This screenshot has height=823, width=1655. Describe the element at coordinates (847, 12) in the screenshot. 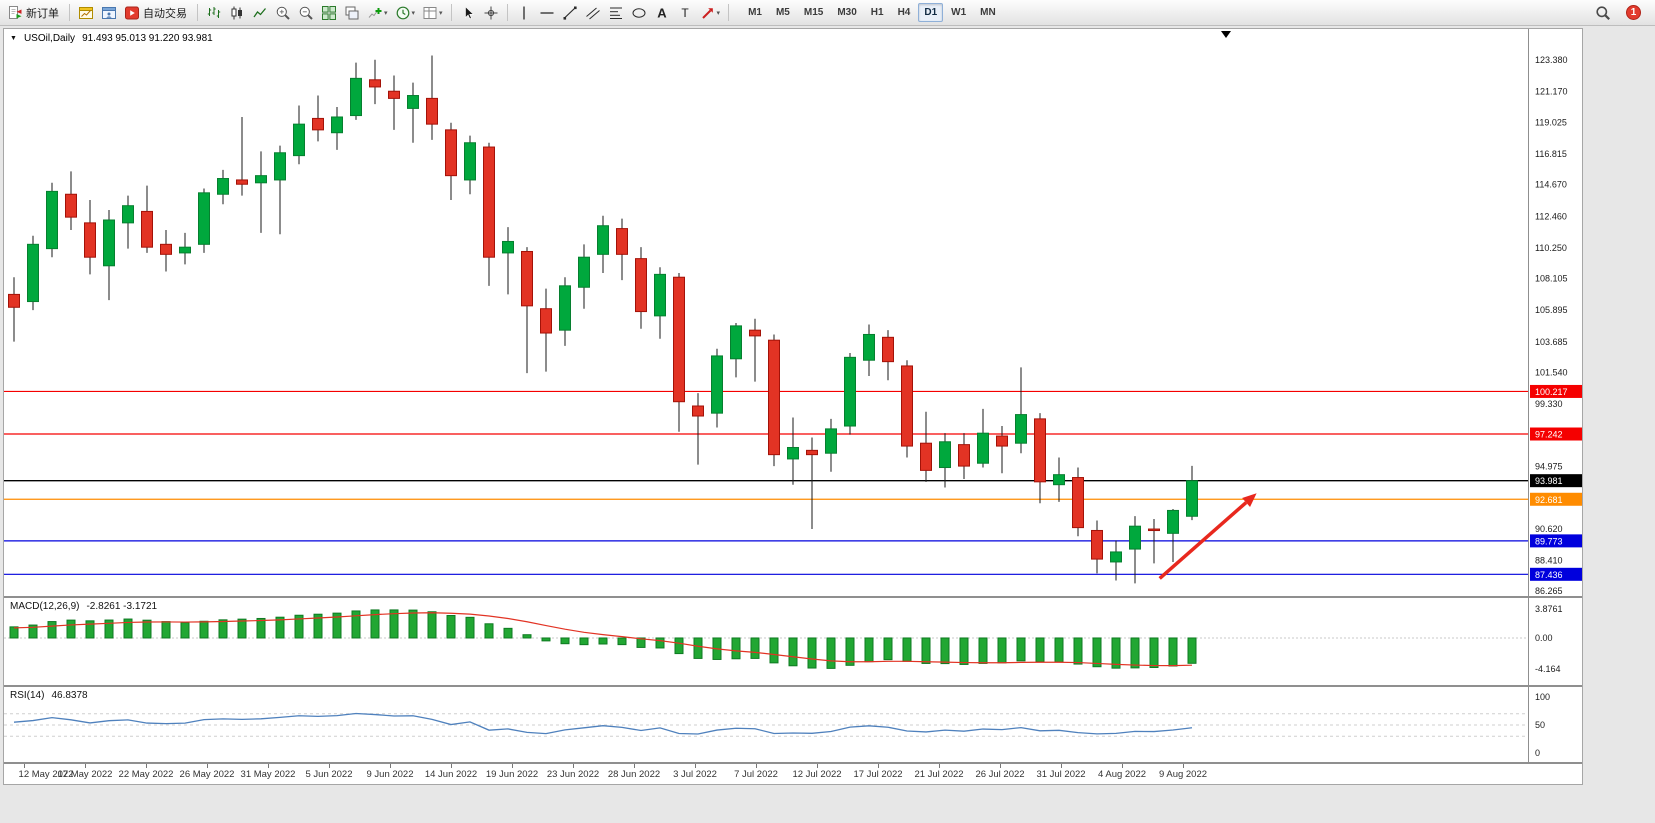

I see `timeframe-m30: M30` at that location.